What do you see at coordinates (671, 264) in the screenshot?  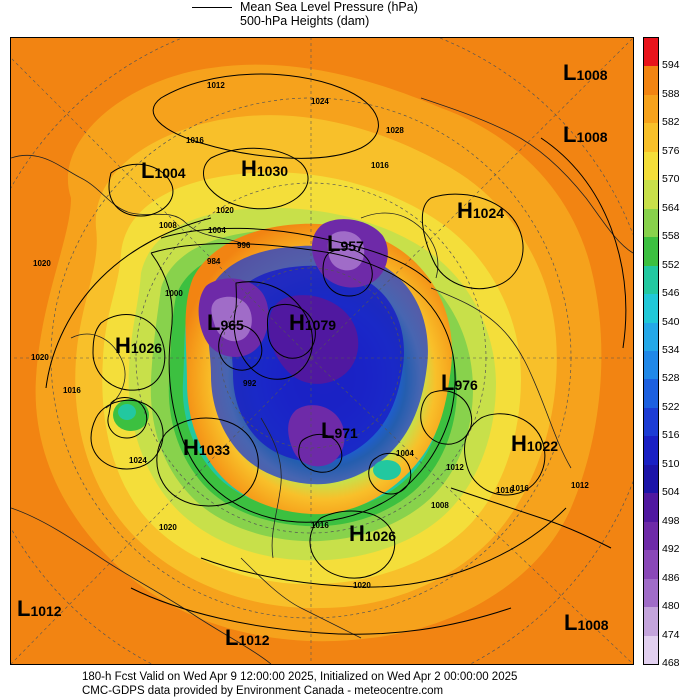 I see `colorbar-level-label: 552` at bounding box center [671, 264].